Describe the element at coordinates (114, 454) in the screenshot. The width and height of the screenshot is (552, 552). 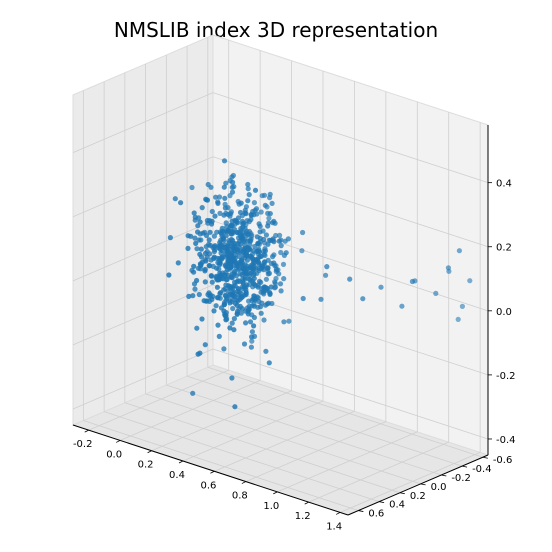
I see `x-tick-label: 0.0` at that location.